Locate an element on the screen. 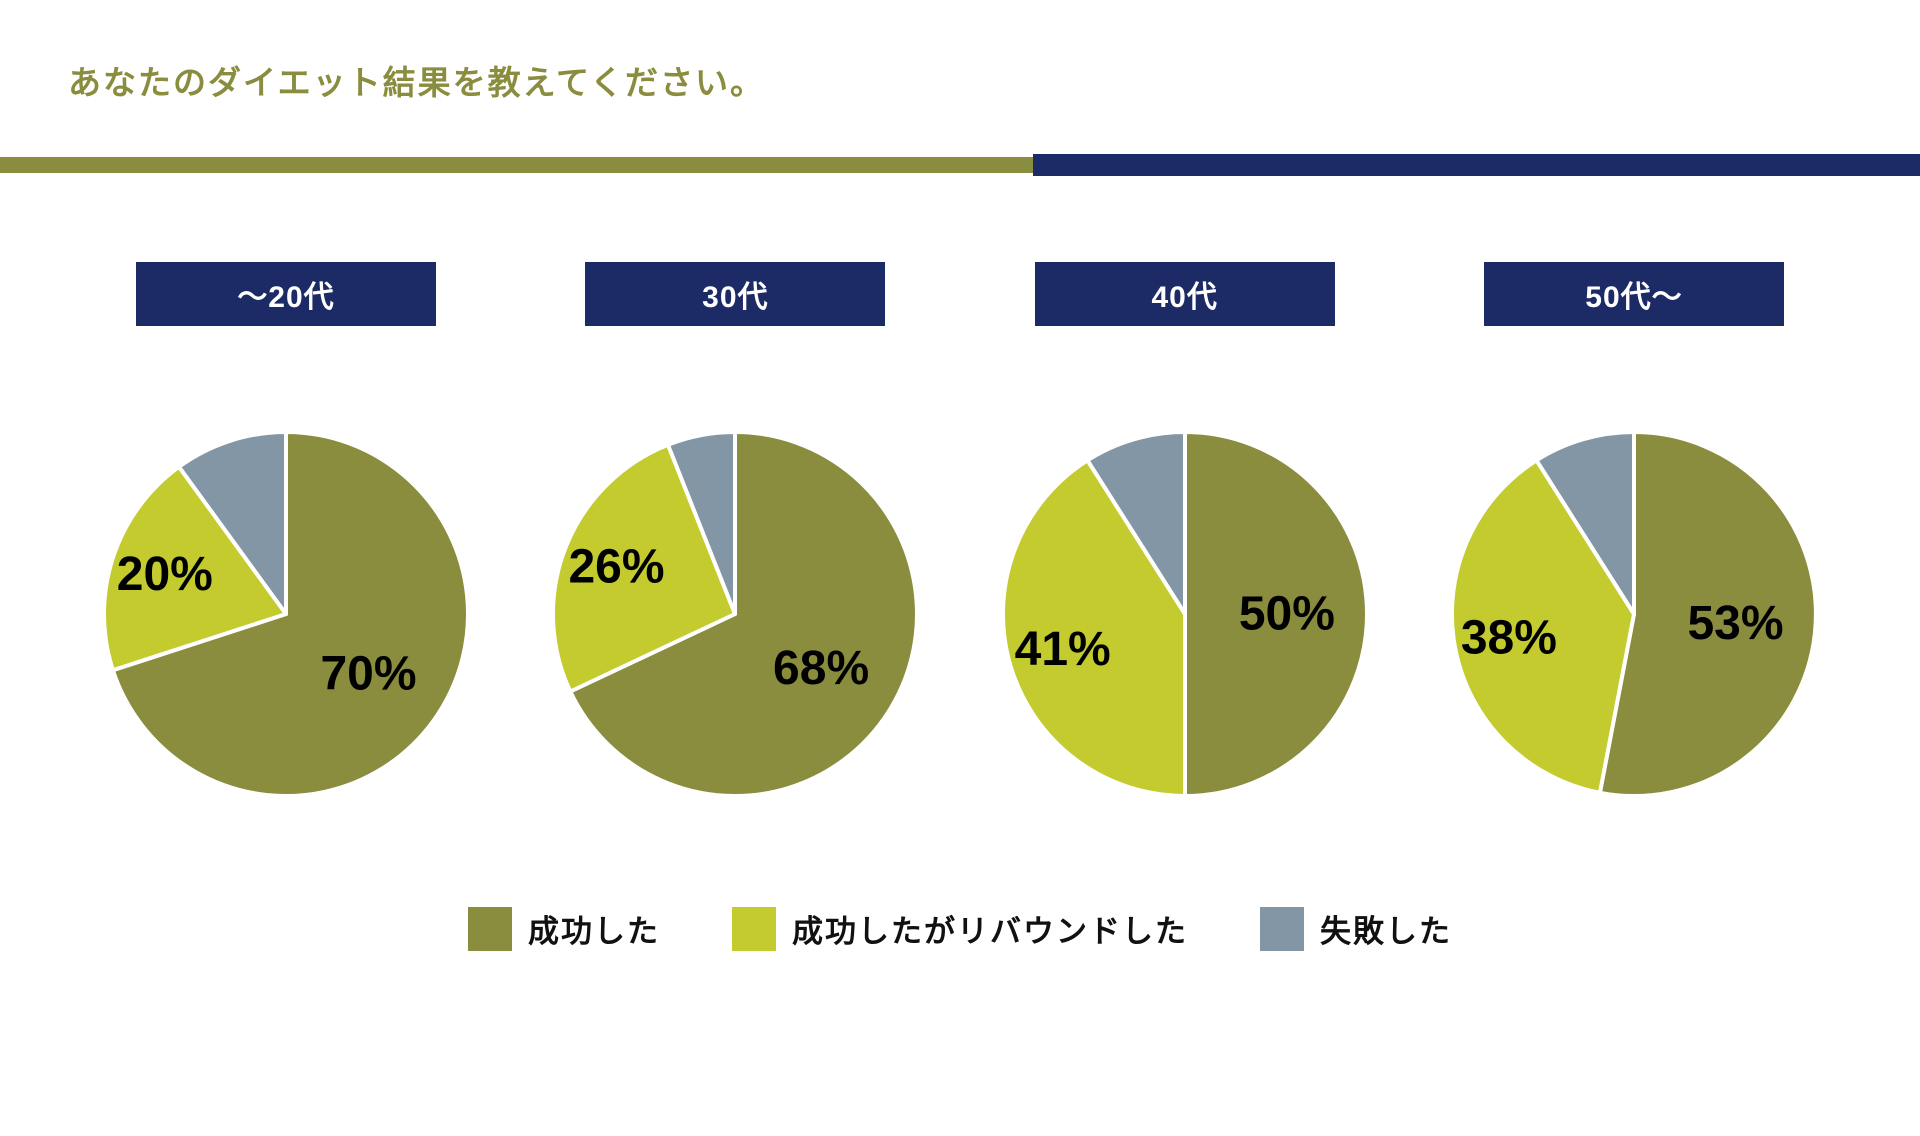 This screenshot has width=1920, height=1136. chart-column-30s: 30代 68% 26% is located at coordinates (735, 533).